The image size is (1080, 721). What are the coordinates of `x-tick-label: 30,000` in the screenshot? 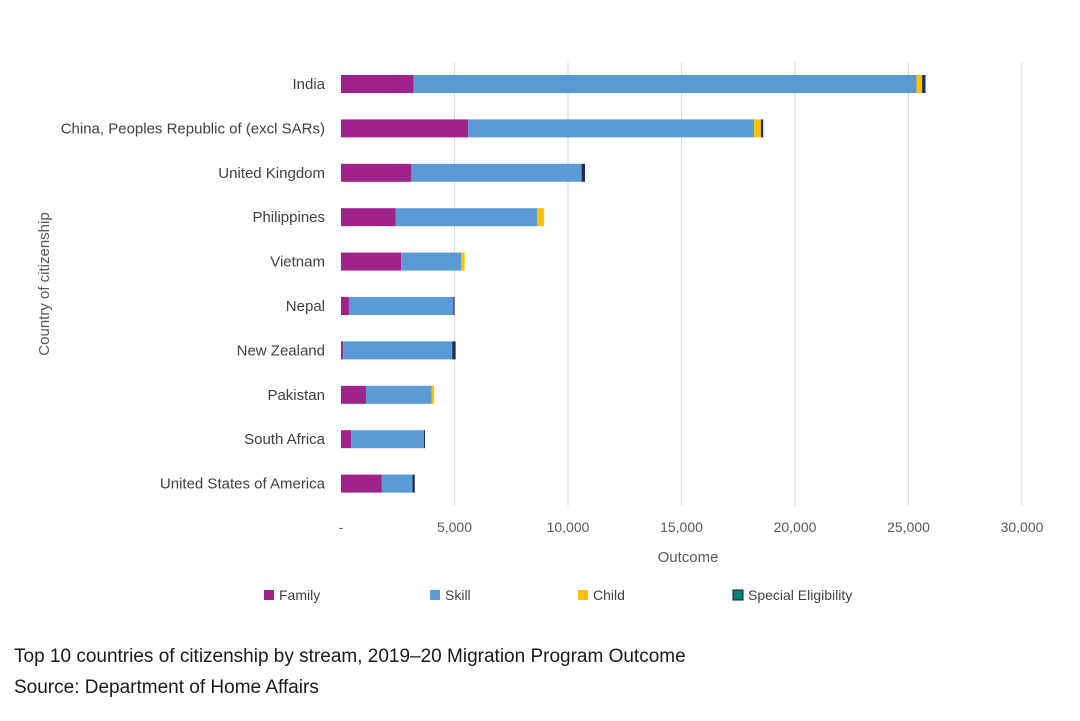 It's located at (1022, 527).